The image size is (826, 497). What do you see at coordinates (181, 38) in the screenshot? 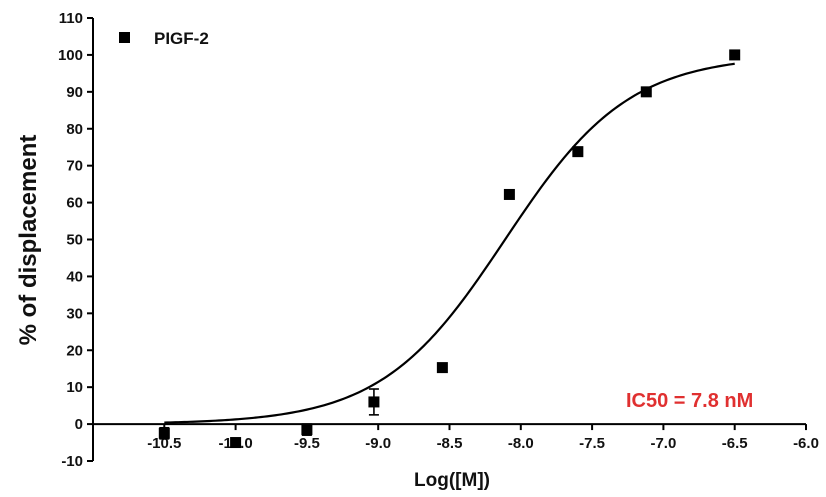
I see `legend-label: PIGF-2` at bounding box center [181, 38].